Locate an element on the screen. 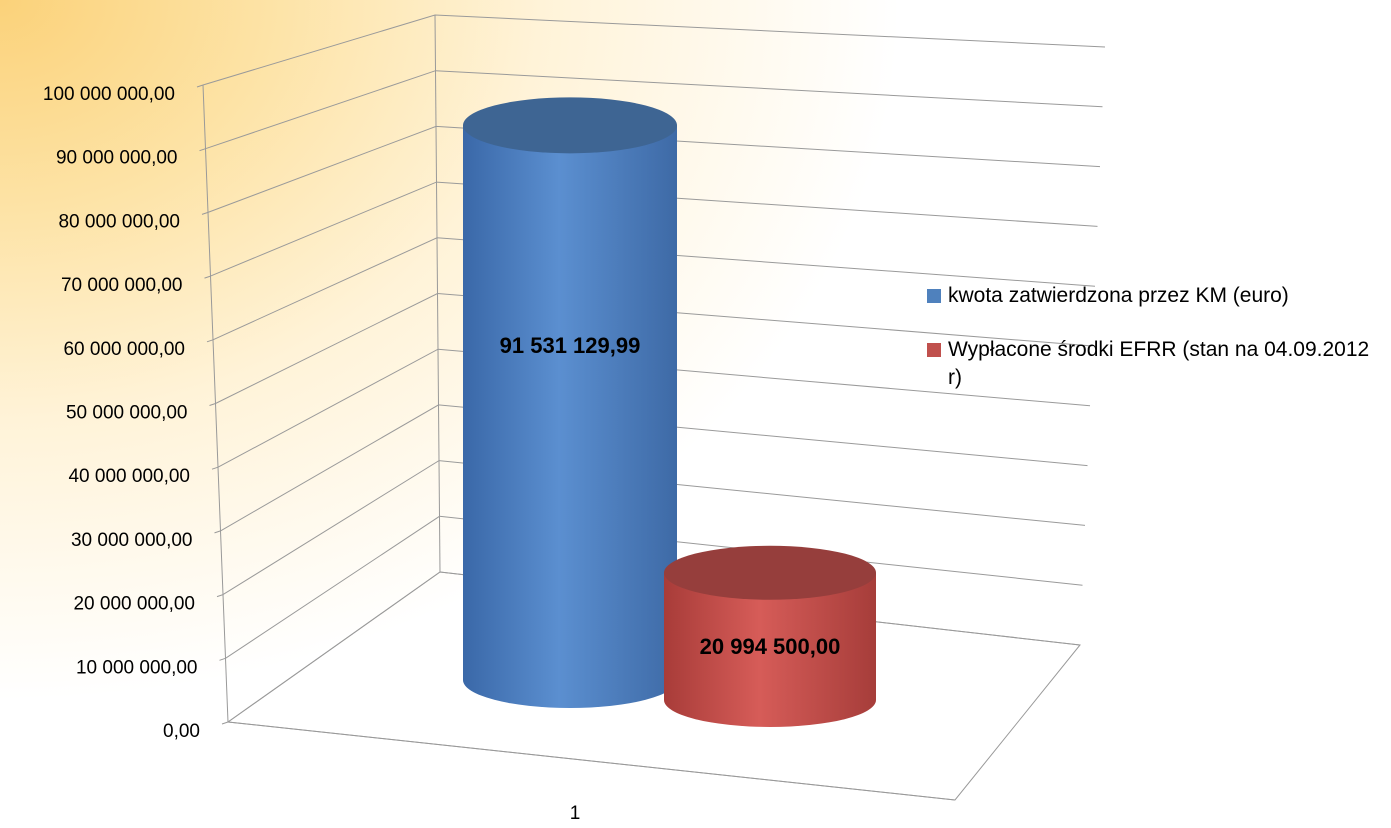  y-tick-label: 80 000 000,00 is located at coordinates (119, 221).